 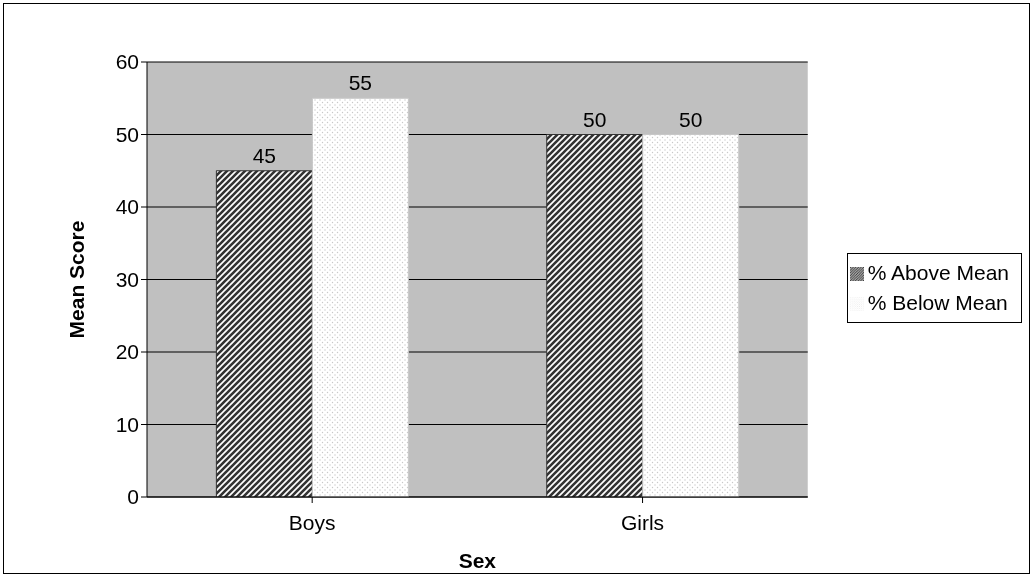 I want to click on y-tick-label: 40, so click(x=127, y=207).